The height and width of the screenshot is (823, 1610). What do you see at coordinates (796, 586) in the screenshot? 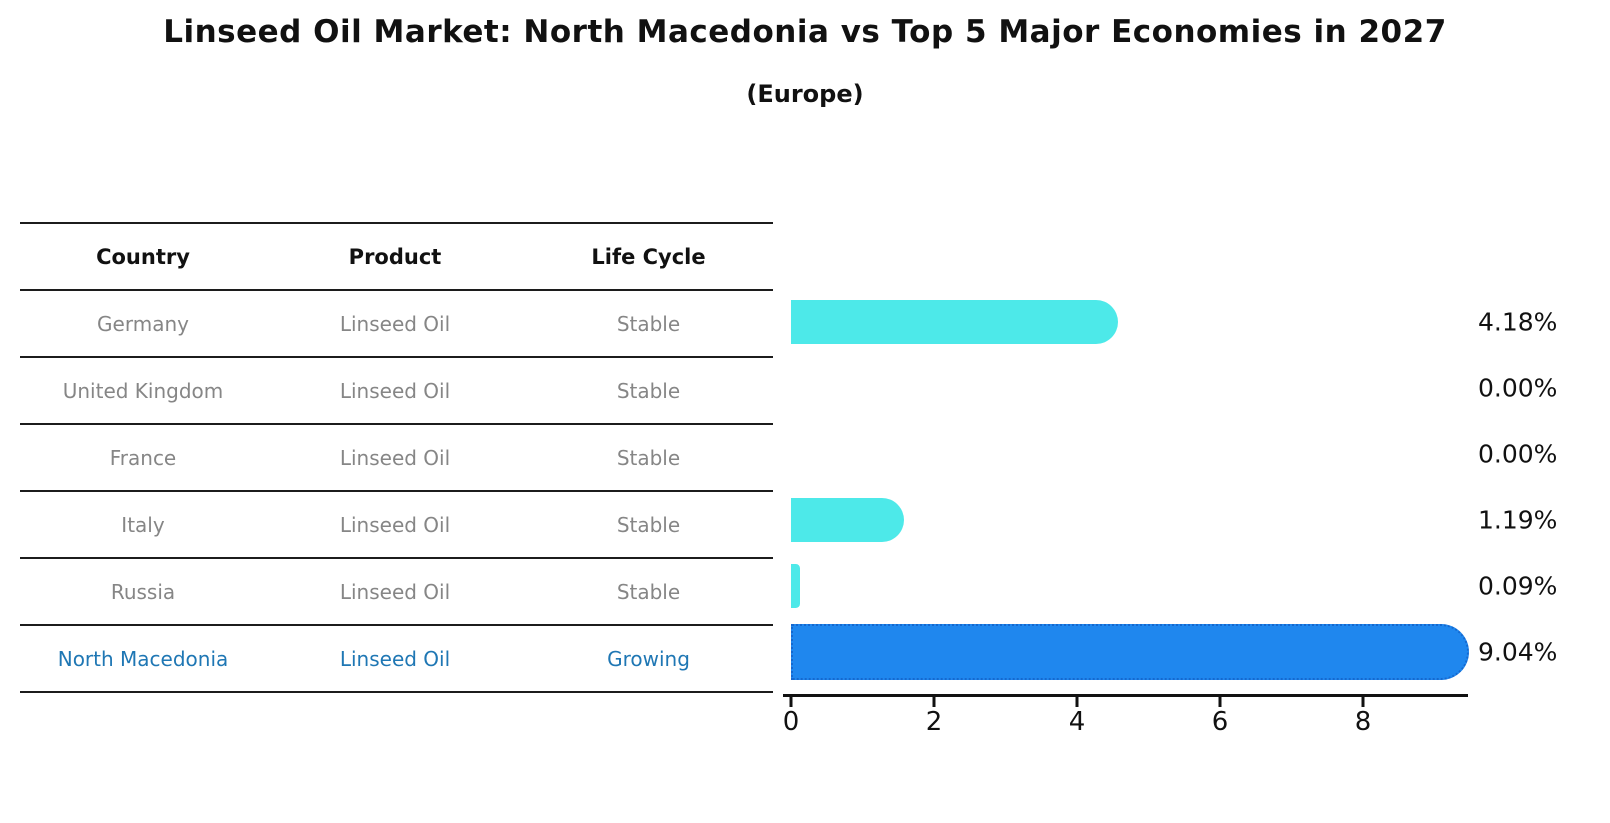
I see `bar-russia` at bounding box center [796, 586].